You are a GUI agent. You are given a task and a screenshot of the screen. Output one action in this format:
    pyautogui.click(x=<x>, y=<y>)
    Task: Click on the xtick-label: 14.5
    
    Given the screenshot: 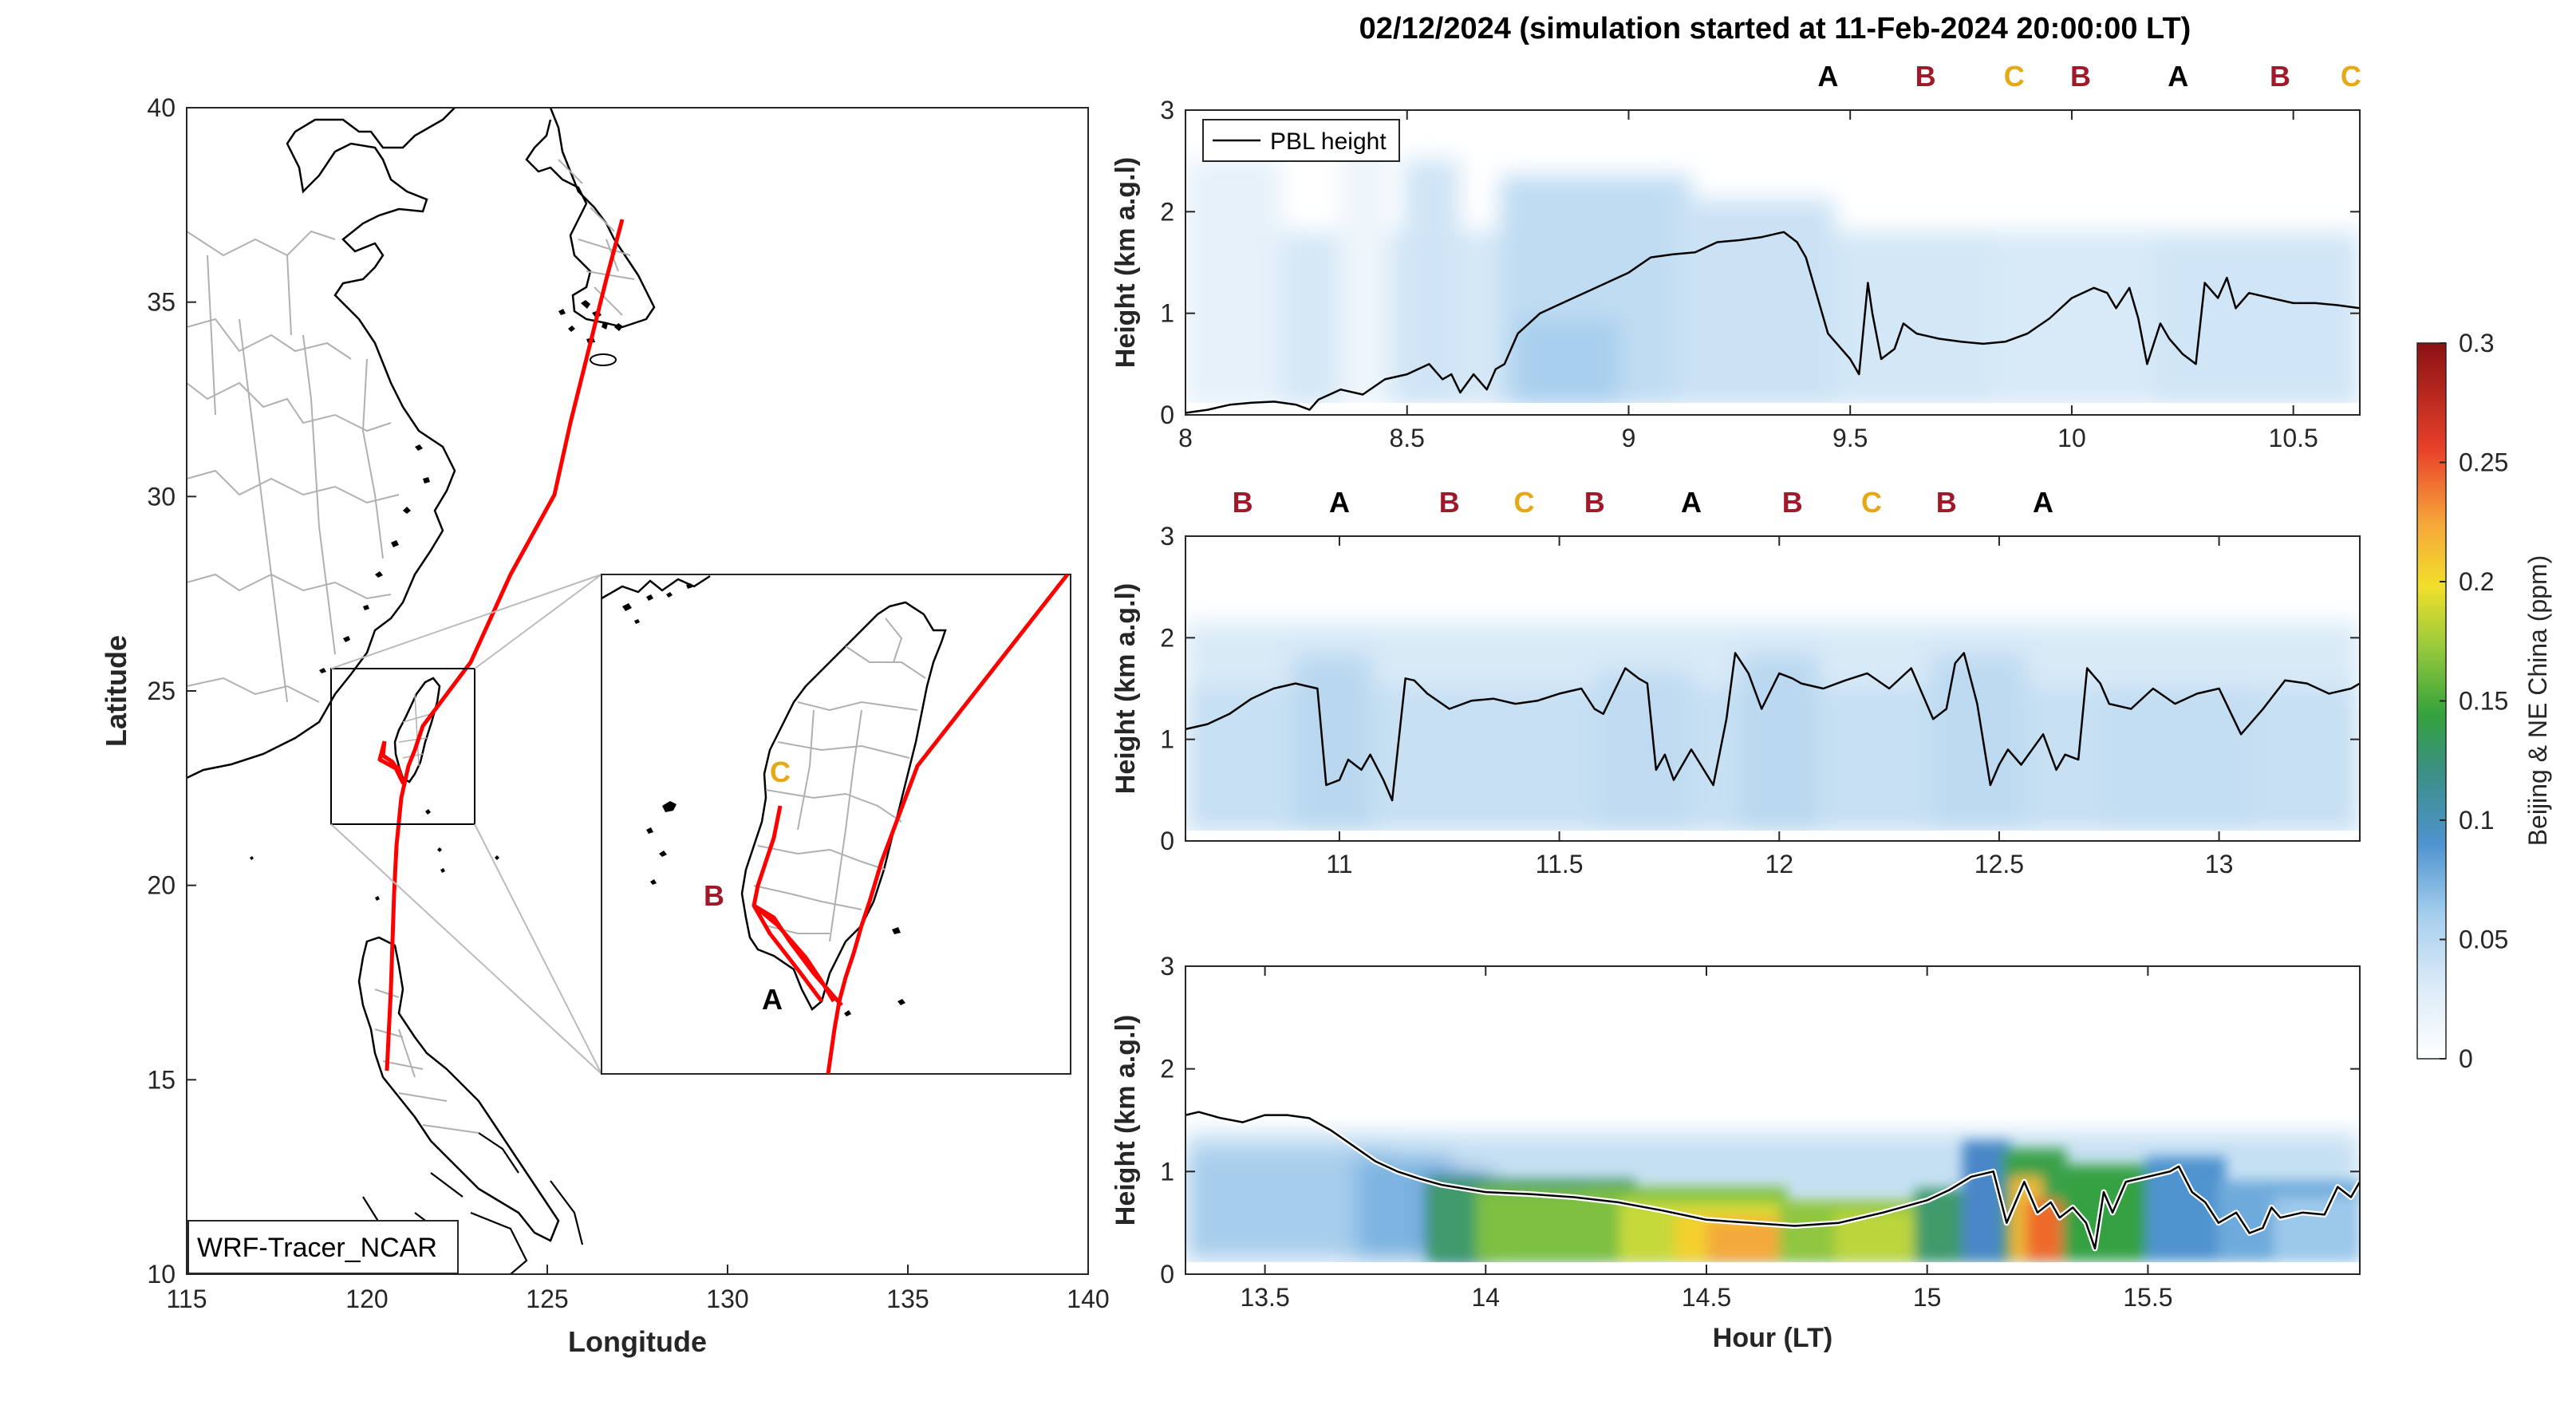 What is the action you would take?
    pyautogui.click(x=1707, y=1297)
    